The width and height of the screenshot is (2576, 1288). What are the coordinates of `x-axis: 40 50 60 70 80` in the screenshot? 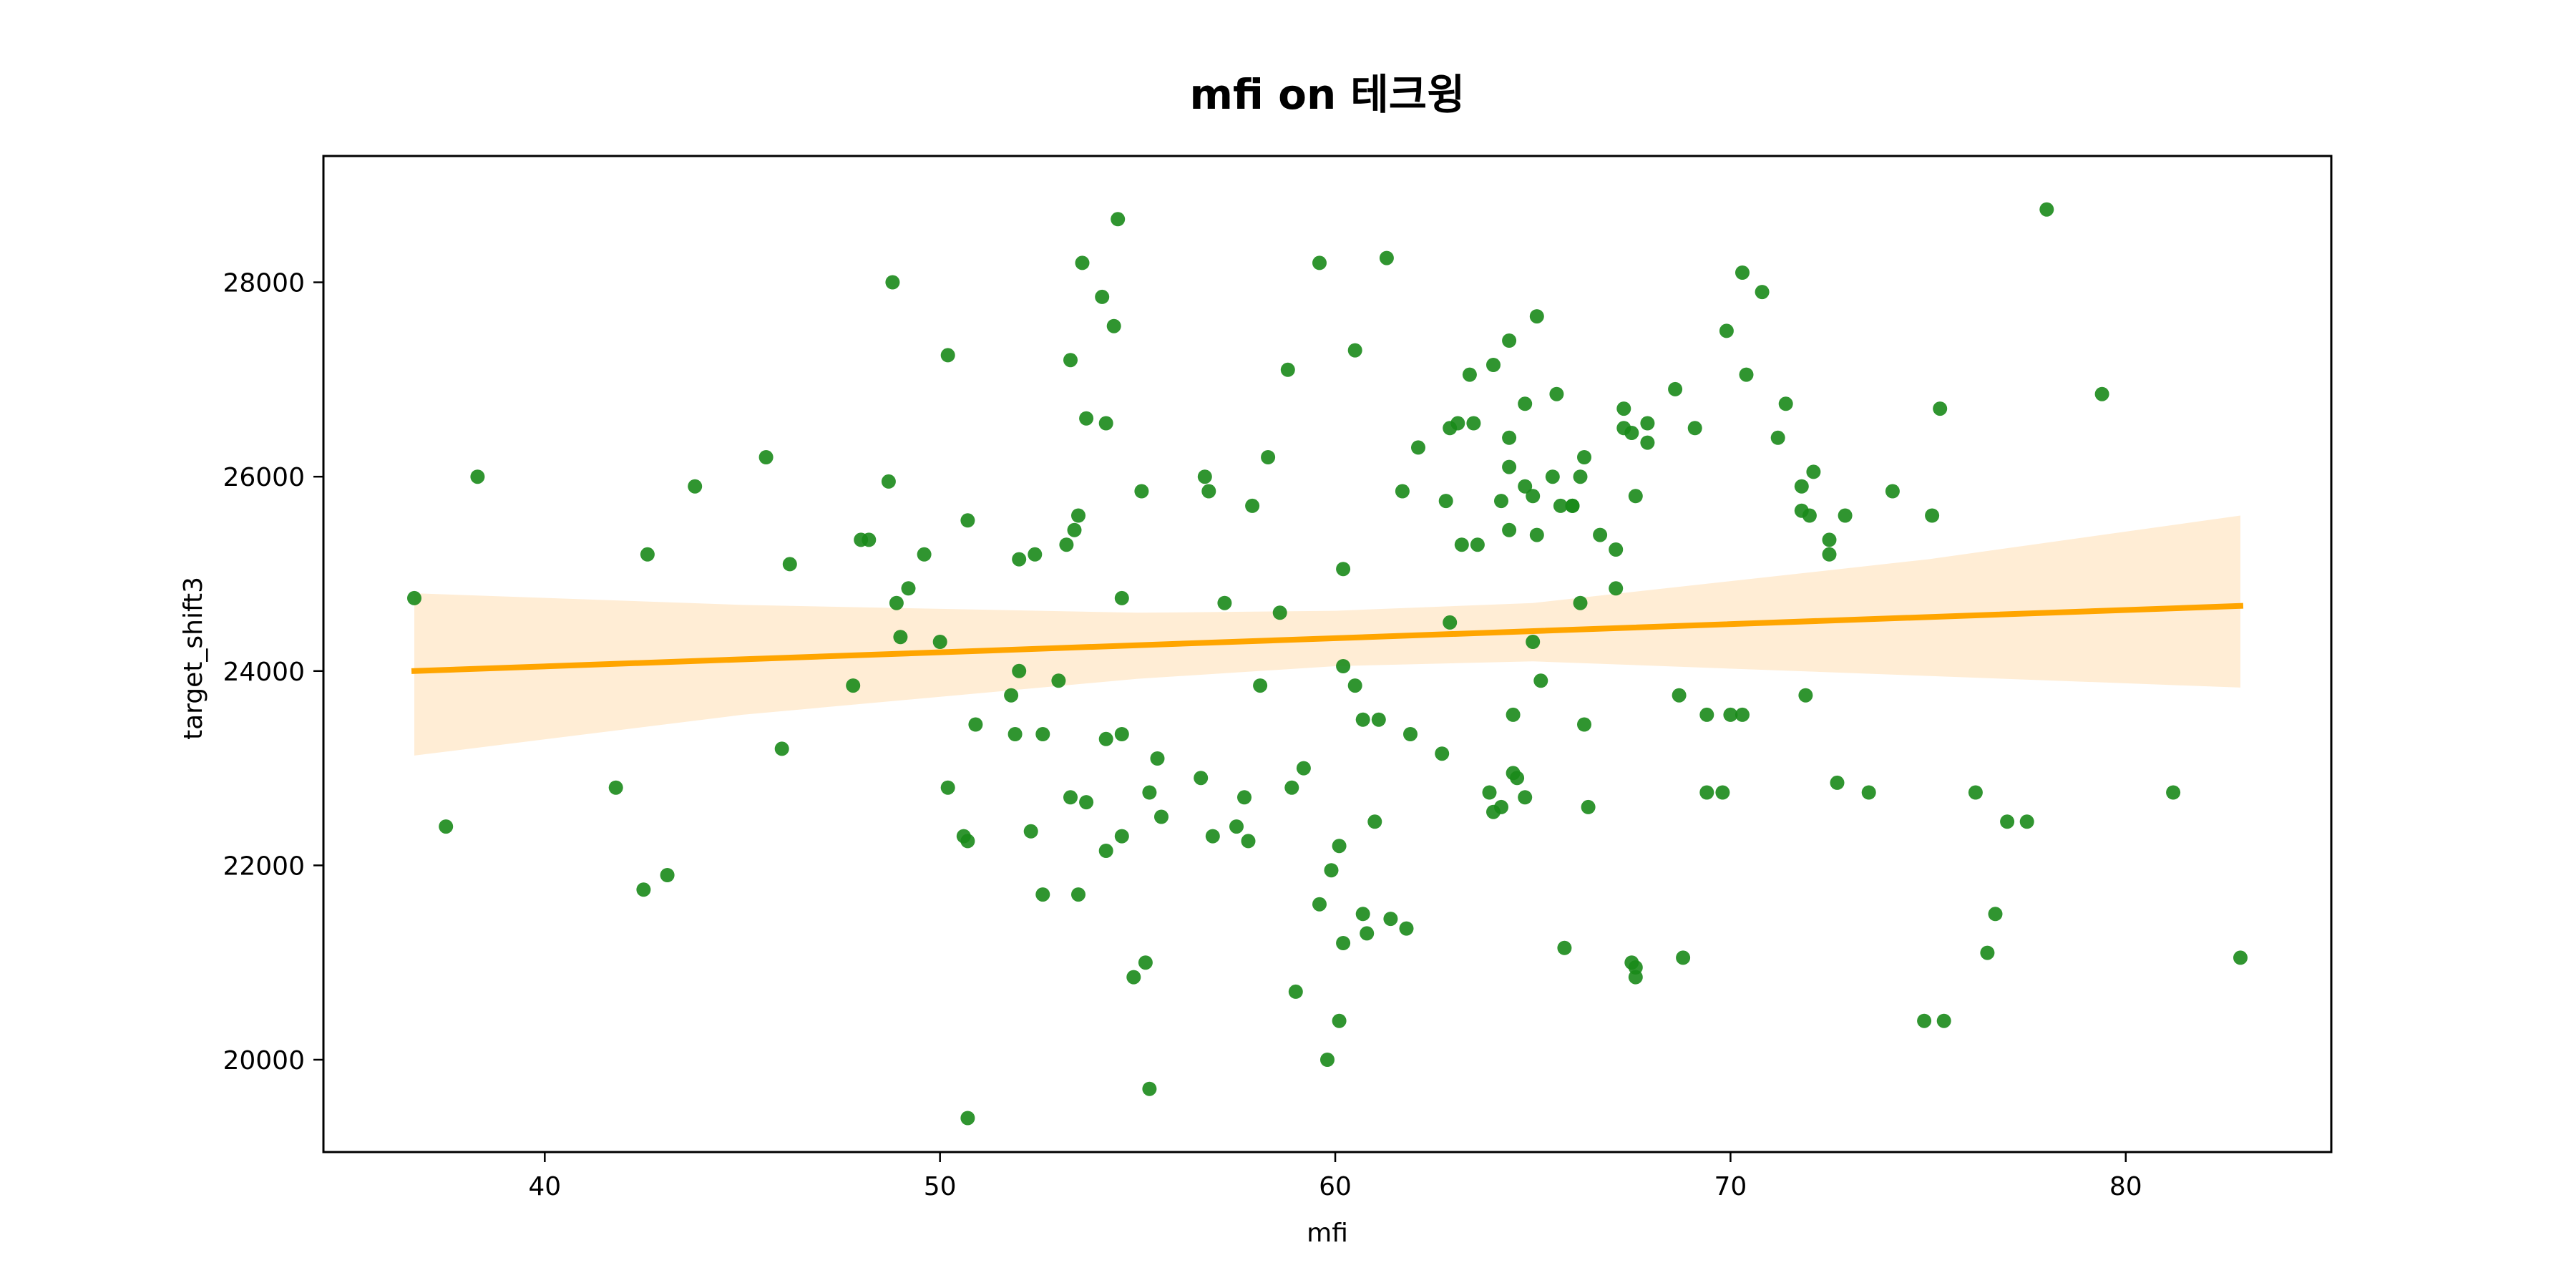 It's located at (1335, 1176).